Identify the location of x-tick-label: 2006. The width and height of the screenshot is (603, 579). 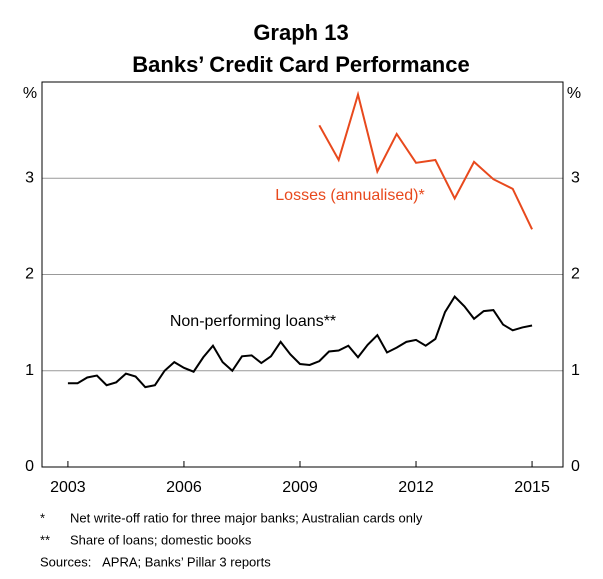
(184, 487).